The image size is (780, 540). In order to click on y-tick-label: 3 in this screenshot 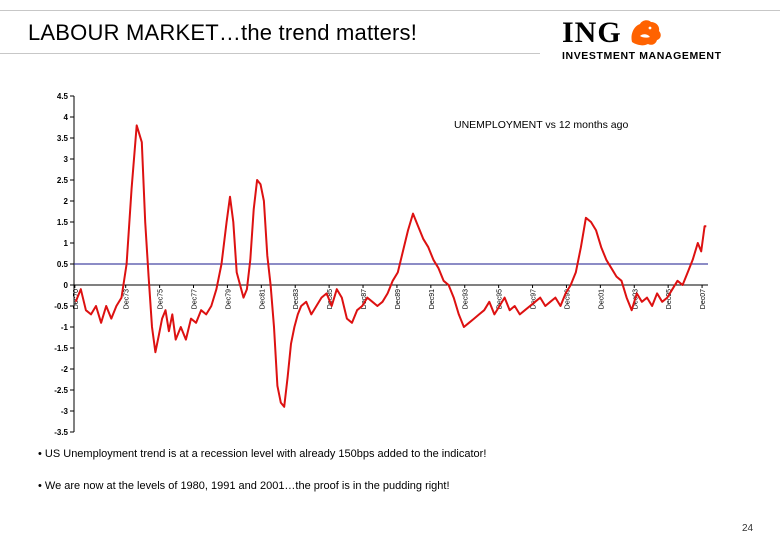, I will do `click(66, 159)`.